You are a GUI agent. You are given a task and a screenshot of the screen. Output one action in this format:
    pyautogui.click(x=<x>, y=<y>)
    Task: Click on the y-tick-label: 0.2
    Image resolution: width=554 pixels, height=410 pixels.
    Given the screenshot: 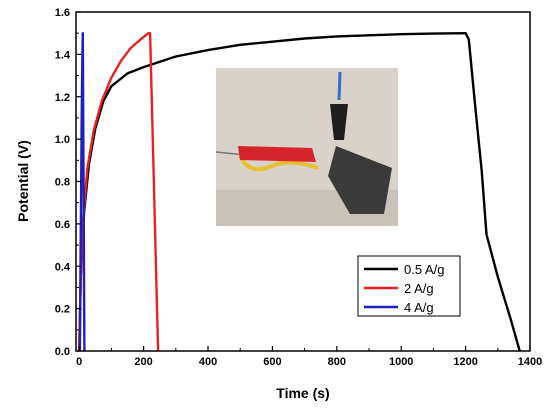 What is the action you would take?
    pyautogui.click(x=62, y=310)
    